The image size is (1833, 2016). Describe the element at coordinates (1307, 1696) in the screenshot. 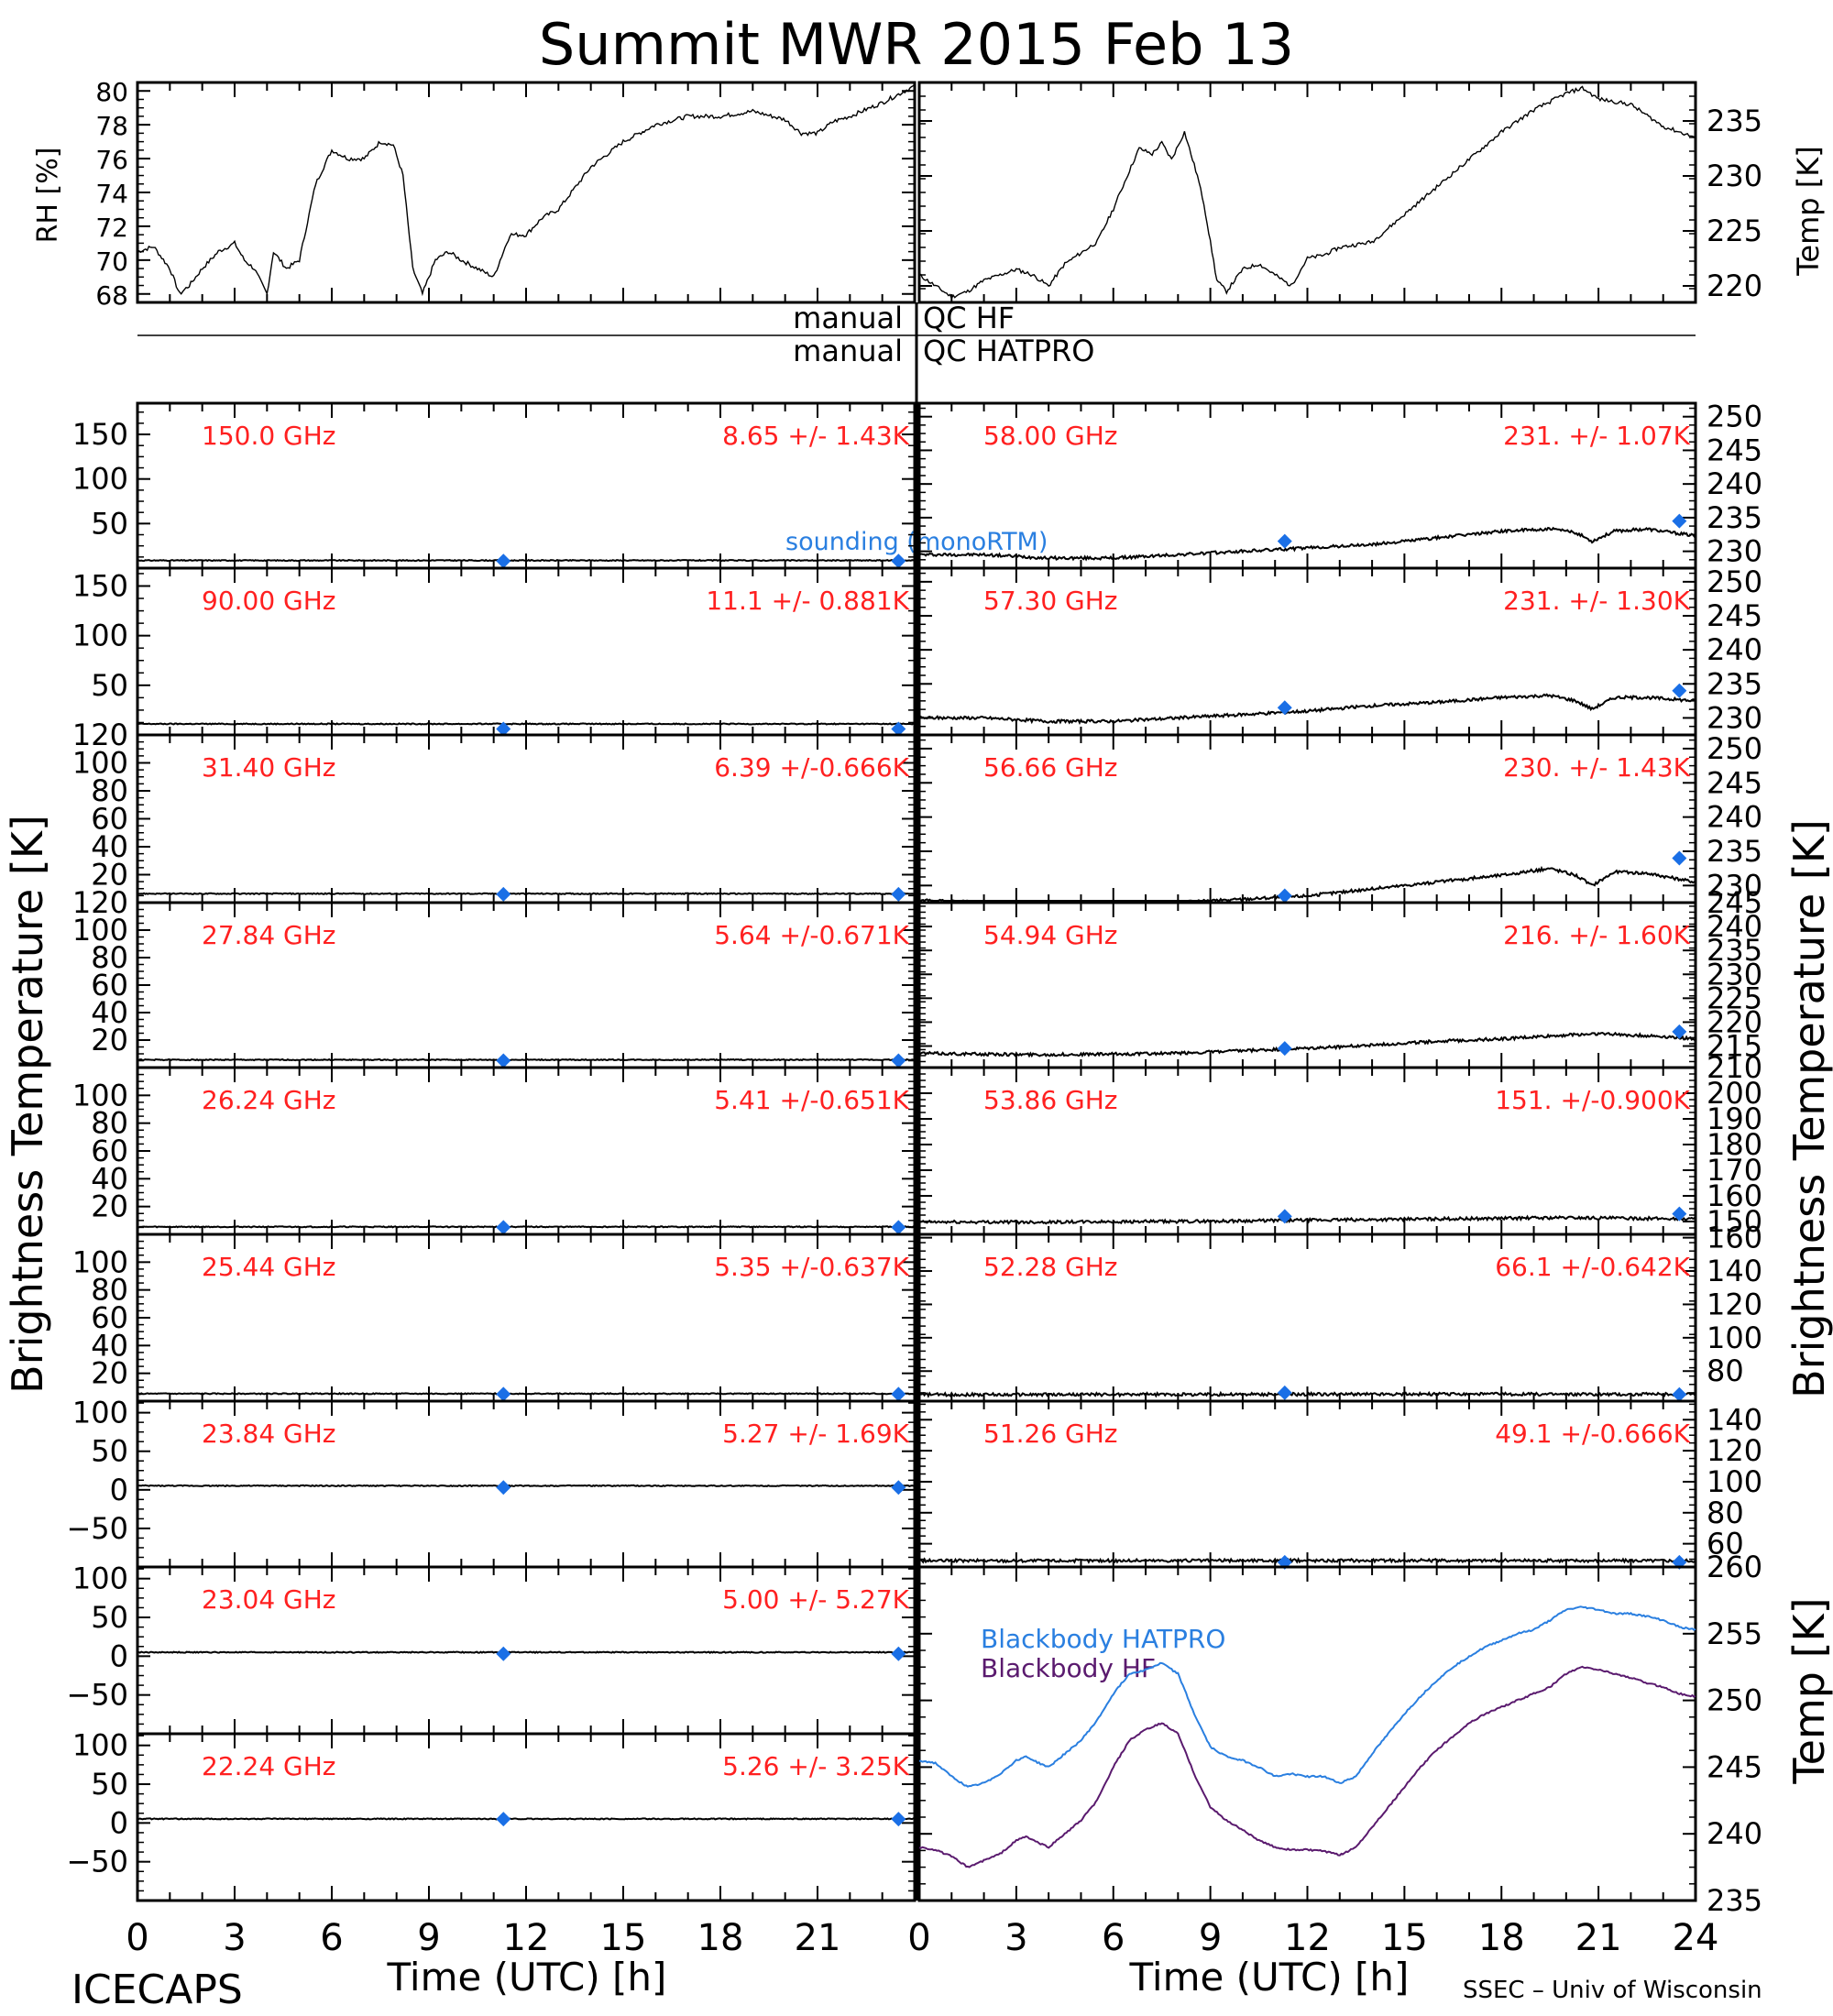

I see `bb-hatpro-line` at that location.